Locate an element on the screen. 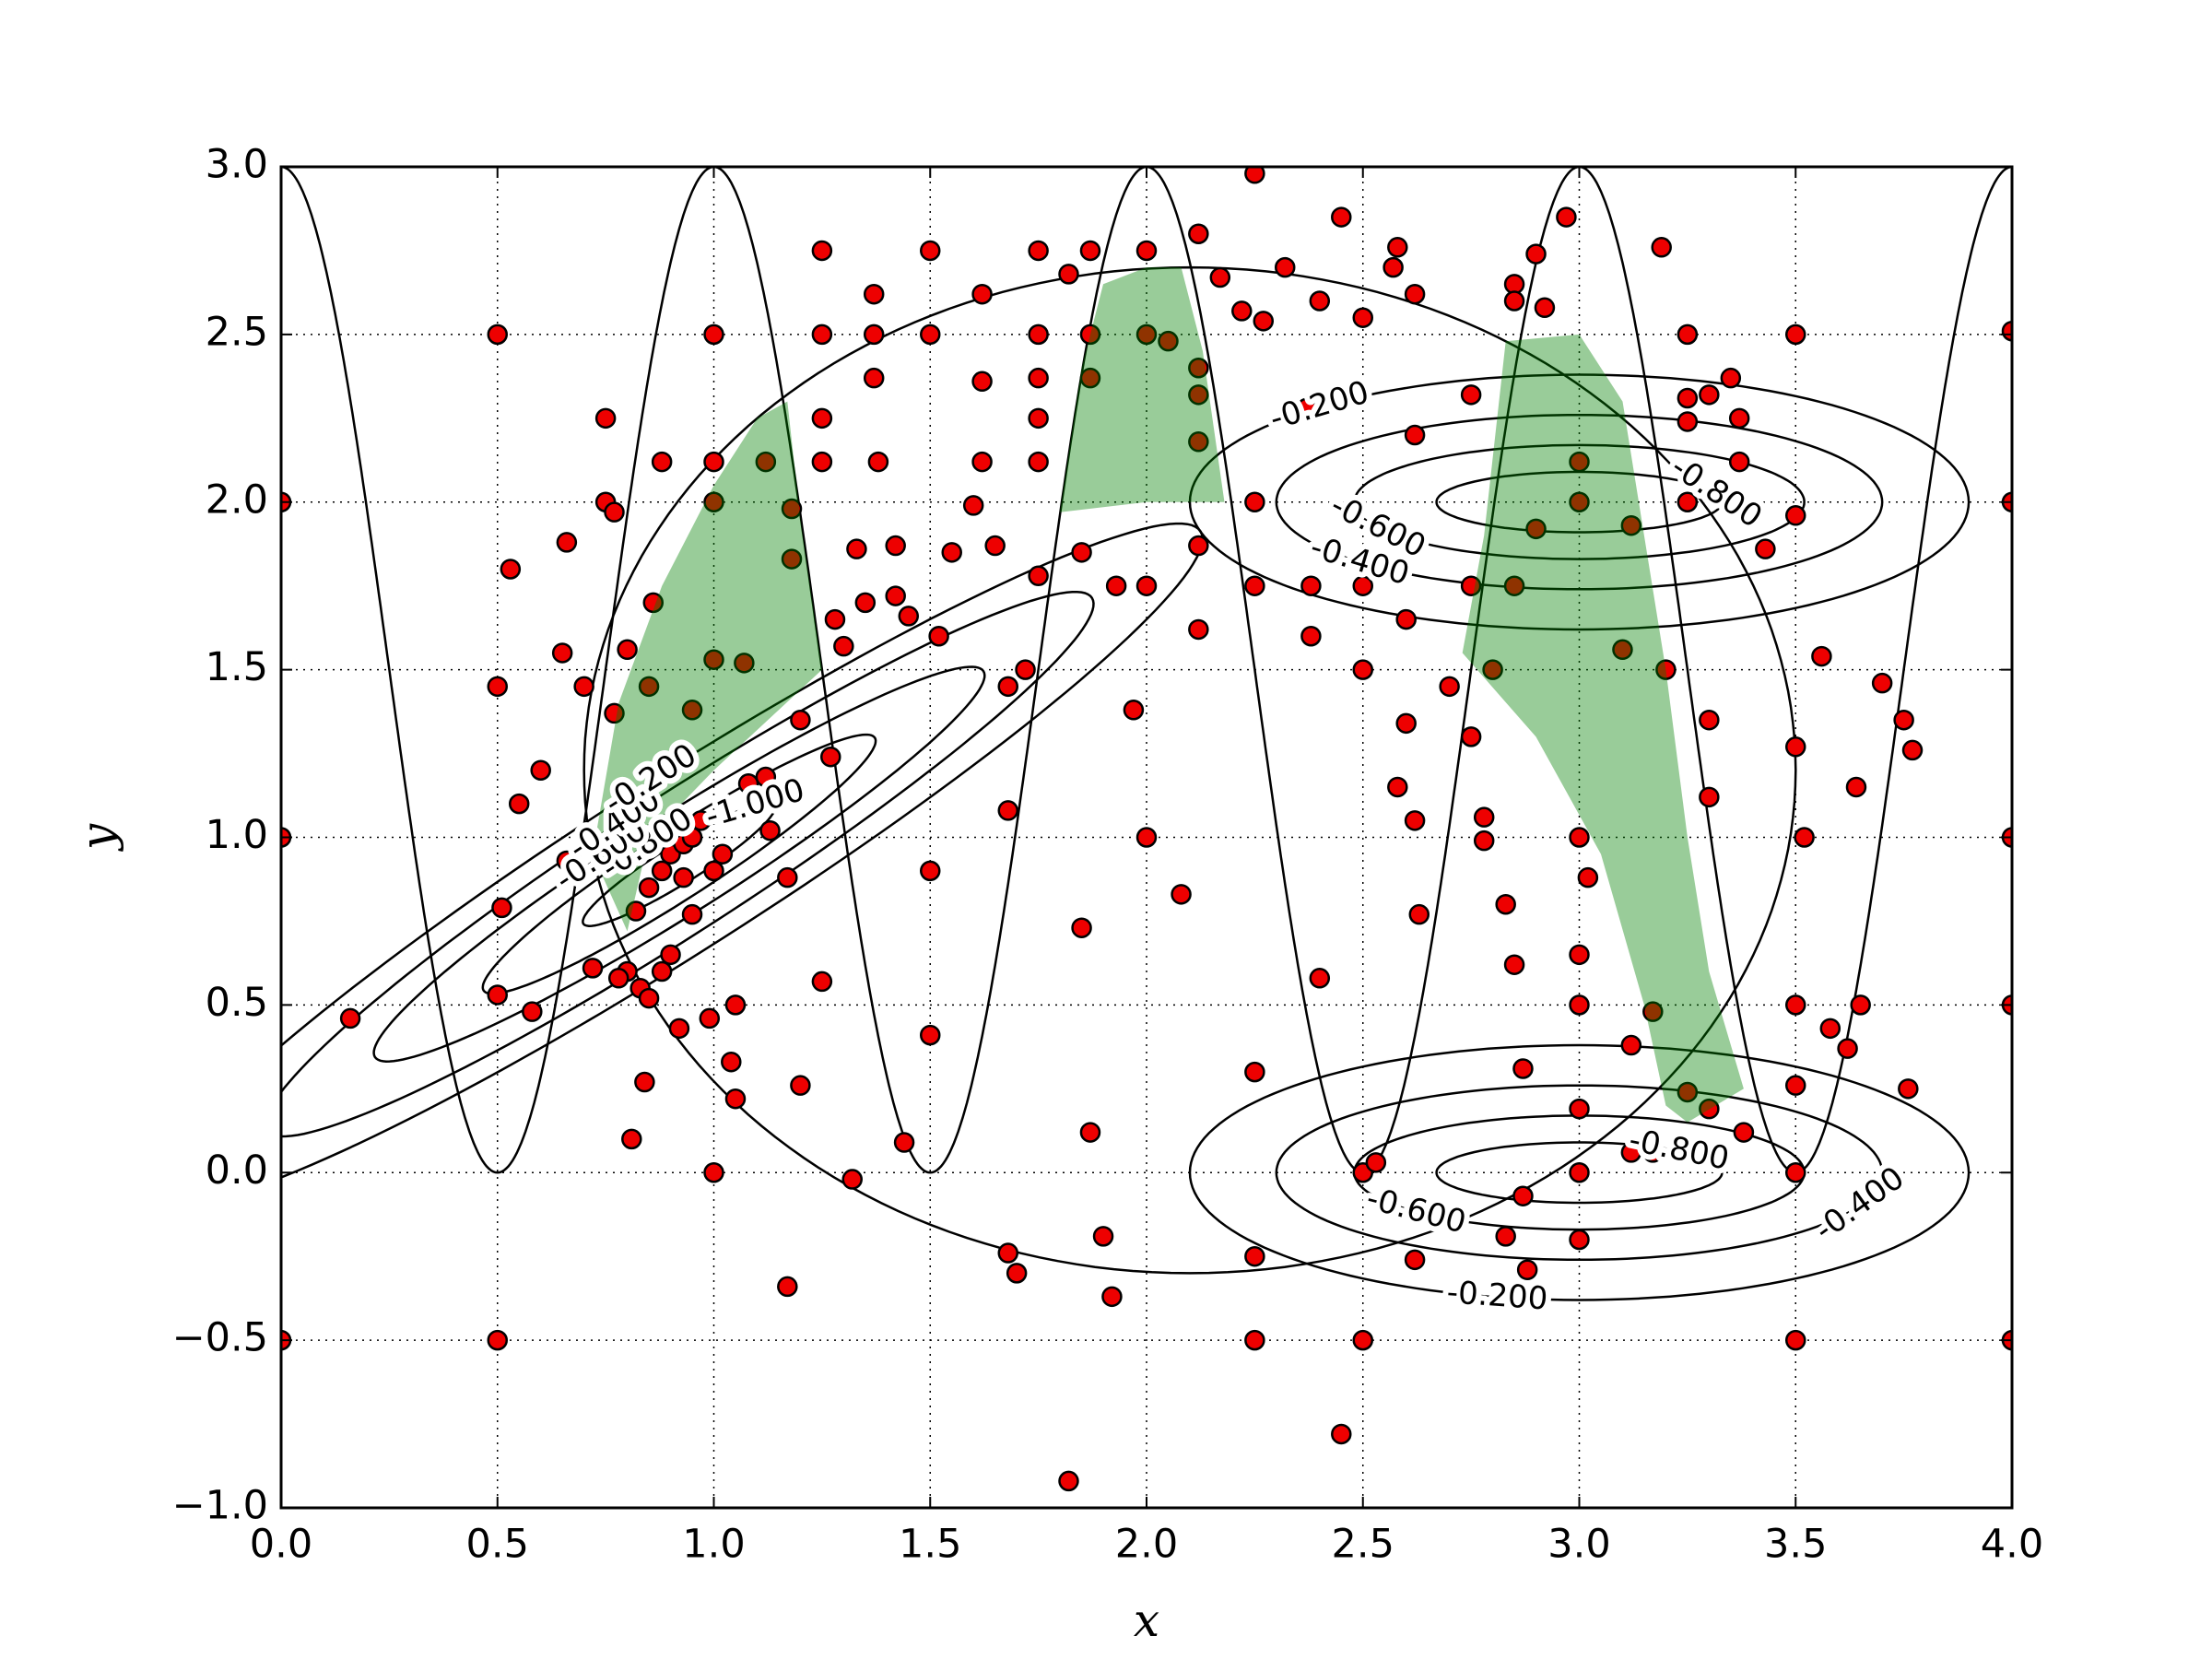 The width and height of the screenshot is (2212, 1659). contour-label: -0.200 is located at coordinates (1496, 1295).